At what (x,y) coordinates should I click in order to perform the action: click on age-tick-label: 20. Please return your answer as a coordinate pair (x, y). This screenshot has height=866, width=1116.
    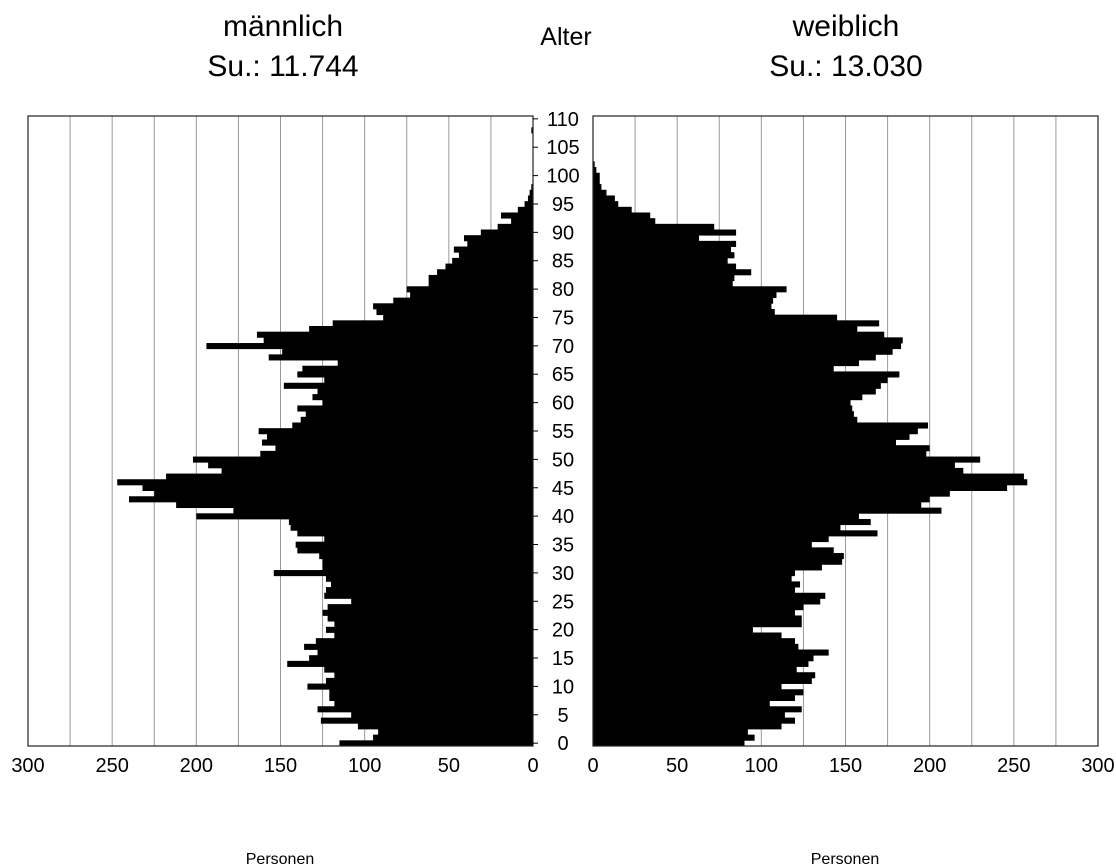
    Looking at the image, I should click on (563, 631).